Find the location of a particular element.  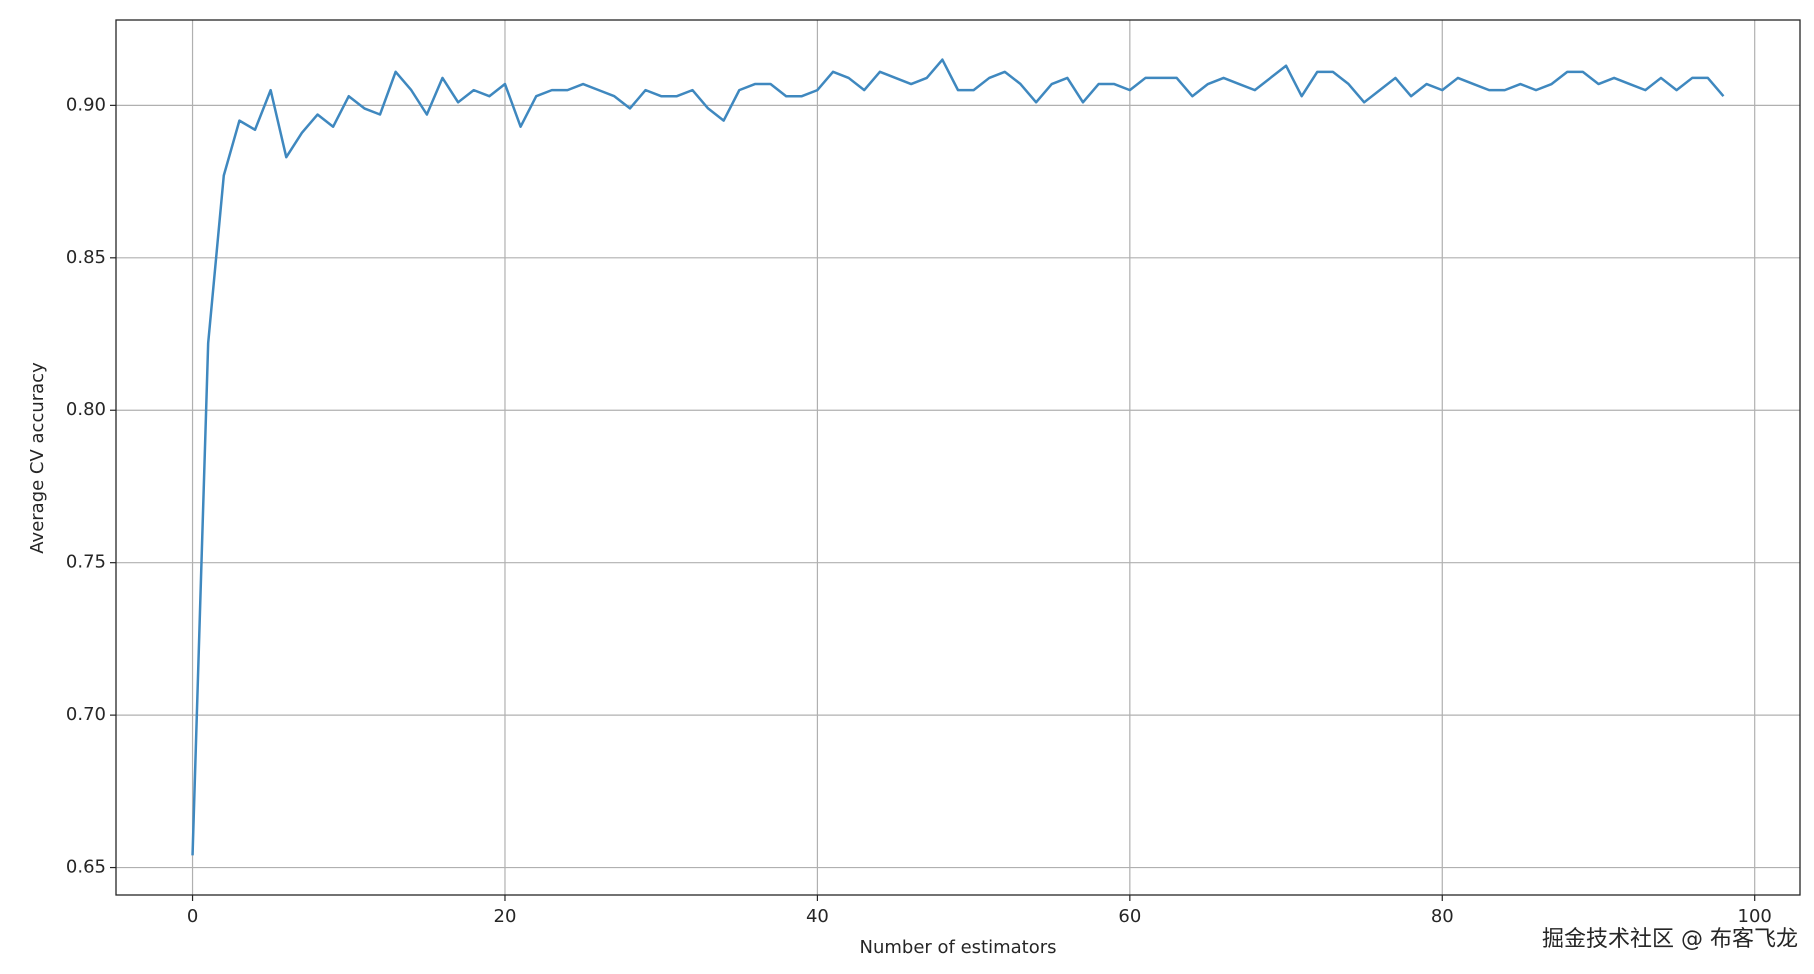

x-tick-label: 0 is located at coordinates (192, 916).